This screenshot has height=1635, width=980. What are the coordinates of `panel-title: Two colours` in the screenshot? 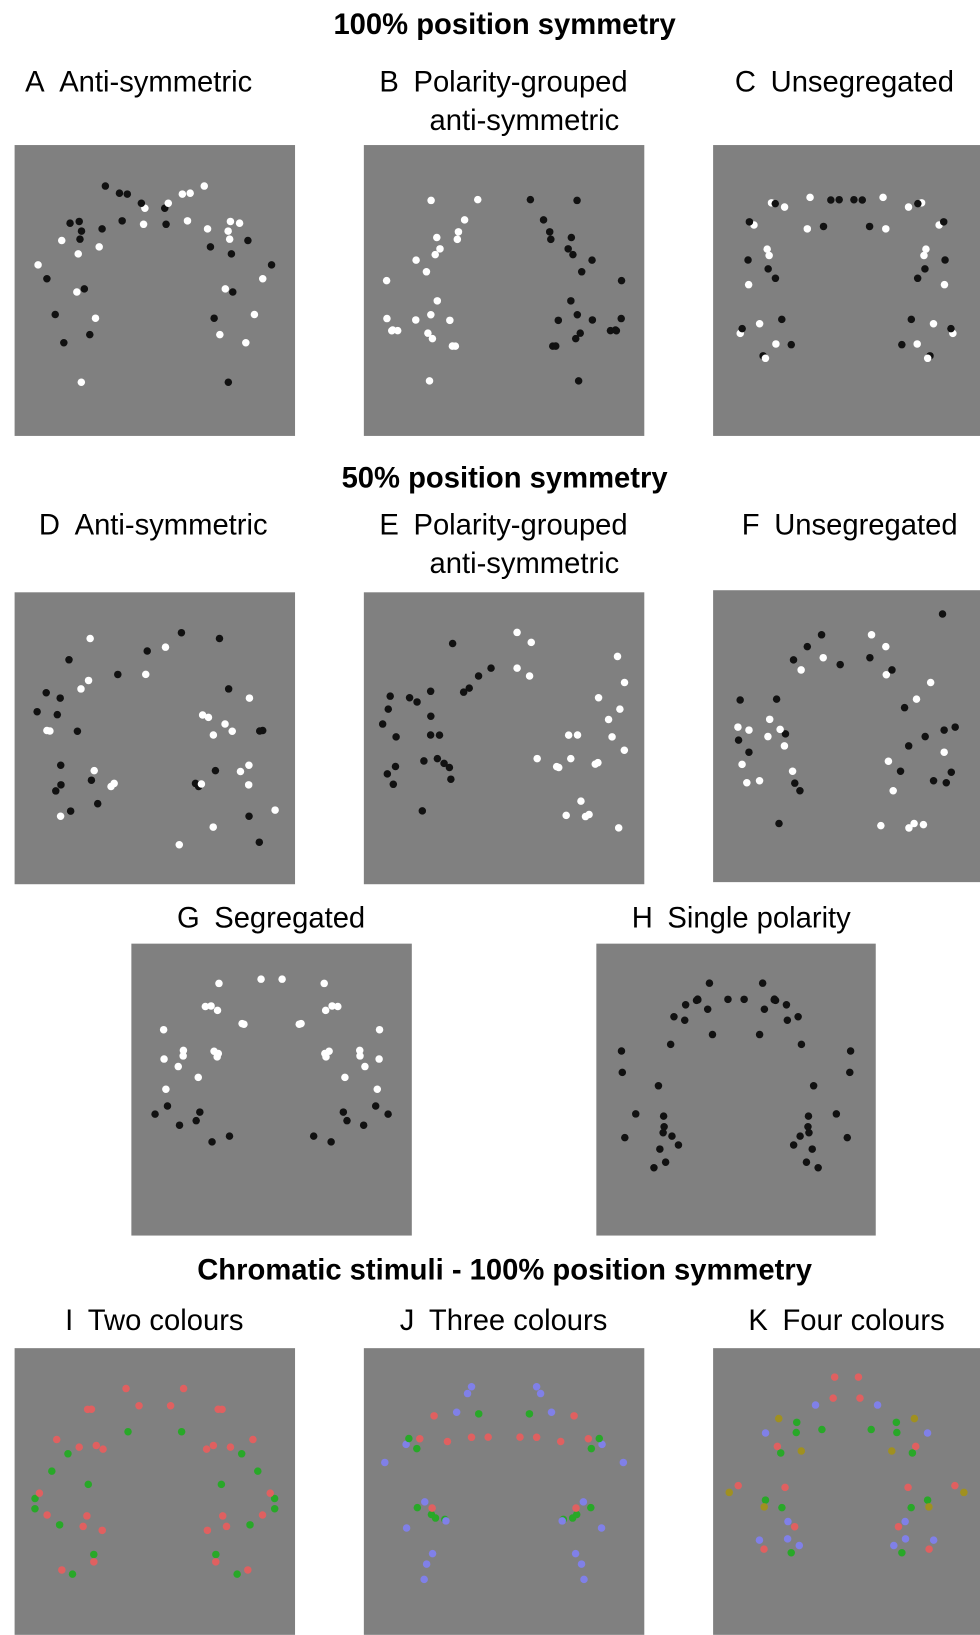 It's located at (166, 1321).